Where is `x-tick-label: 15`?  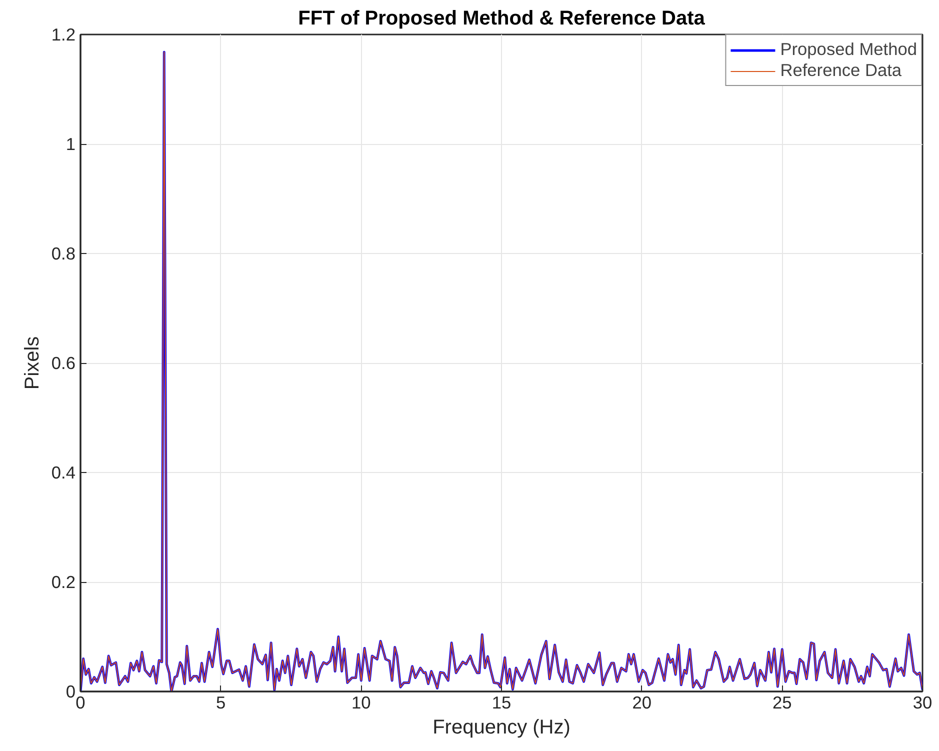
x-tick-label: 15 is located at coordinates (502, 702).